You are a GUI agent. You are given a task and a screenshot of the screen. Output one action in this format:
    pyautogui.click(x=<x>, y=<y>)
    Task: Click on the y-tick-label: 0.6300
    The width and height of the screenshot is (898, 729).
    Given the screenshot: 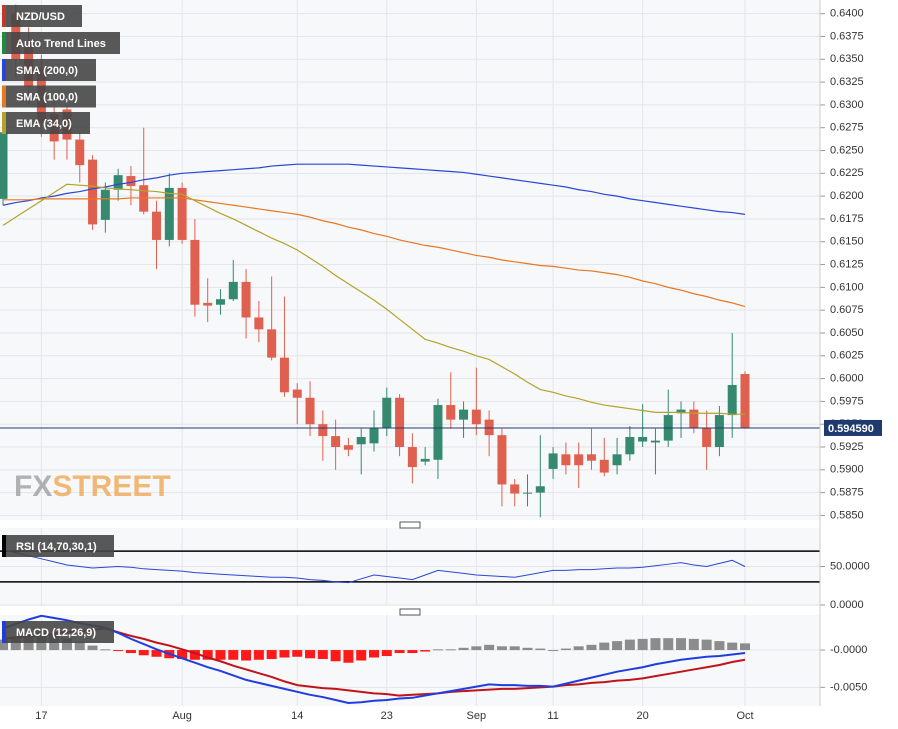 What is the action you would take?
    pyautogui.click(x=847, y=105)
    